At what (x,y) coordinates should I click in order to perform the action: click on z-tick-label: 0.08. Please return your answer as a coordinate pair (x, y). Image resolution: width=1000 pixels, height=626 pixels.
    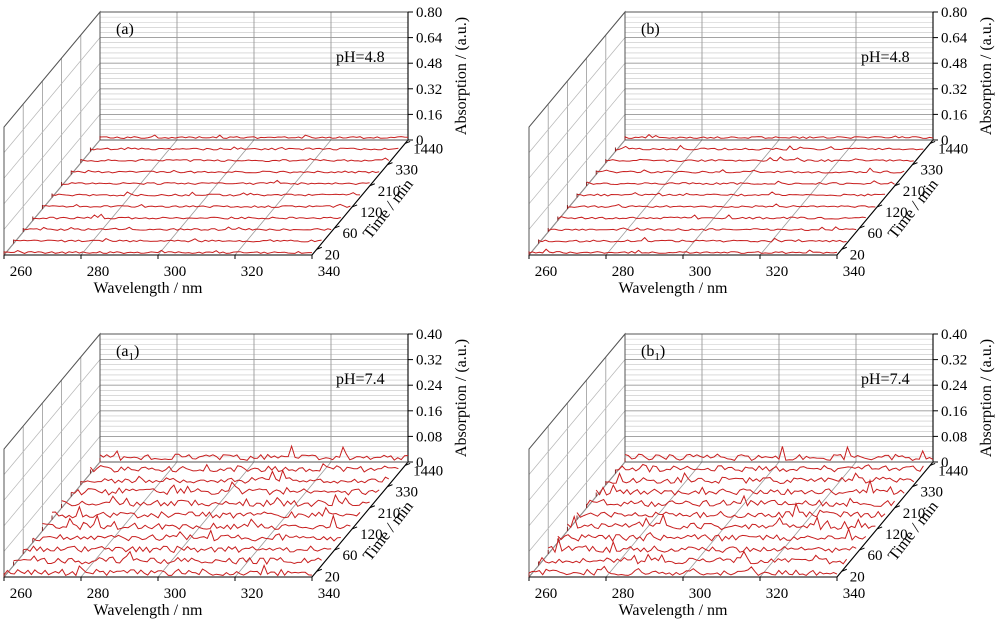
    Looking at the image, I should click on (954, 437).